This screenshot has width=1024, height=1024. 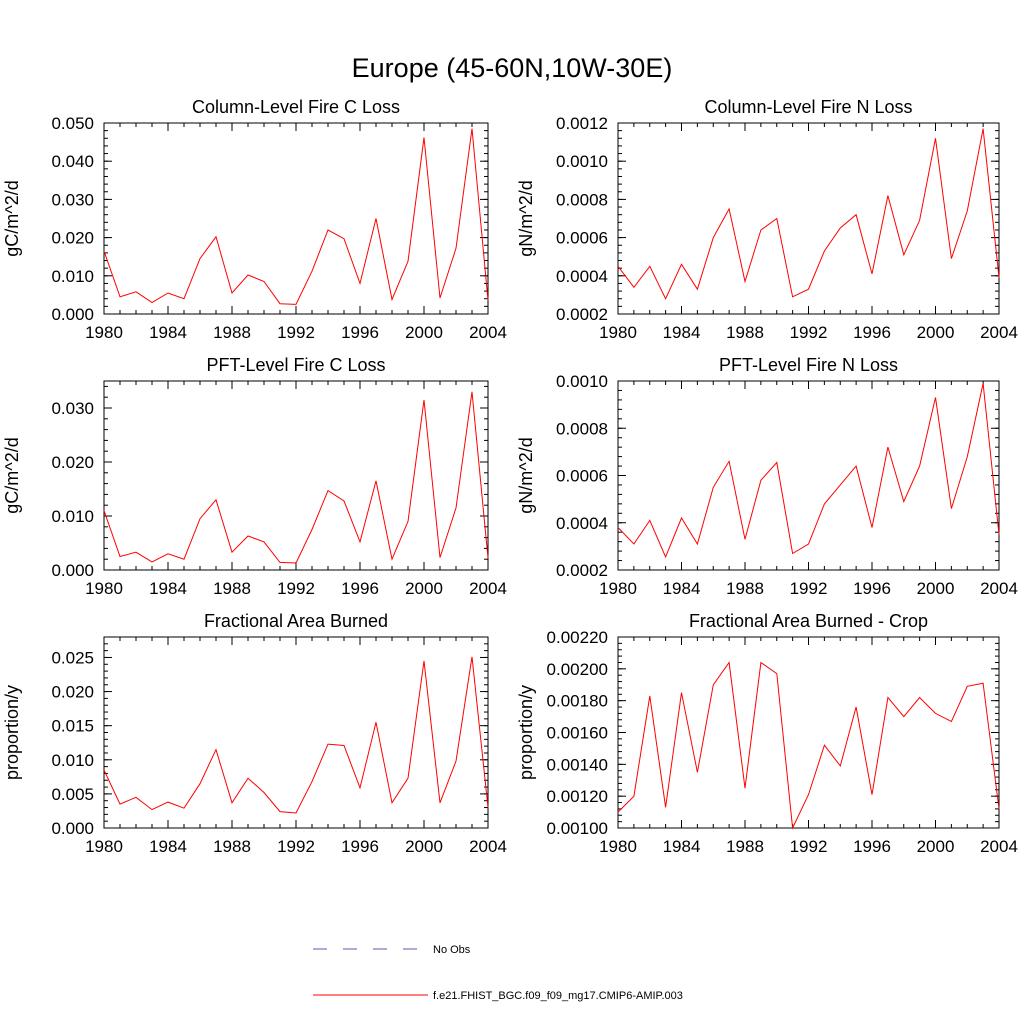 I want to click on y-tick-label: 0.00120, so click(x=577, y=796).